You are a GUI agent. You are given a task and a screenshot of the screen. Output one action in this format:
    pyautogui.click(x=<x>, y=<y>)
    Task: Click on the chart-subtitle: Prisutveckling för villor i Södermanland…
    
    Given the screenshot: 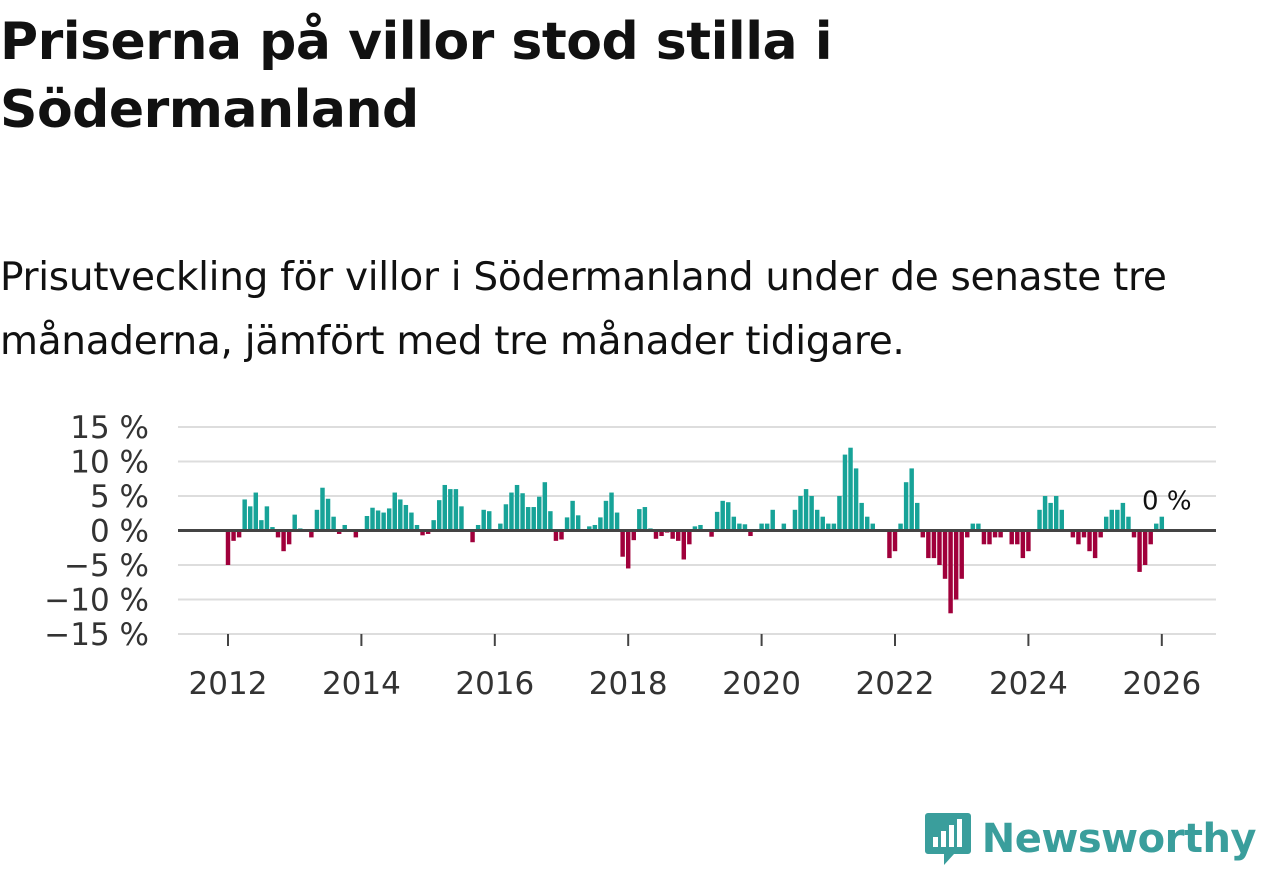 What is the action you would take?
    pyautogui.click(x=583, y=309)
    